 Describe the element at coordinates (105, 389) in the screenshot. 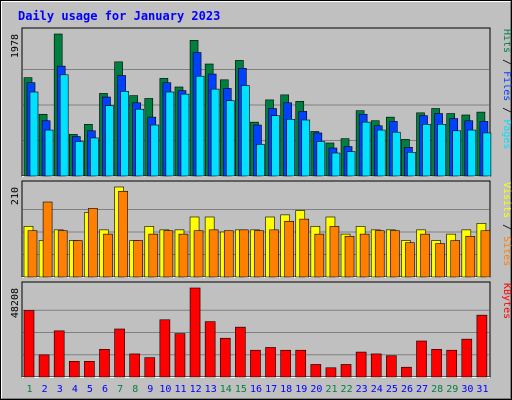

I see `x-tick-label-day-6: 6` at that location.